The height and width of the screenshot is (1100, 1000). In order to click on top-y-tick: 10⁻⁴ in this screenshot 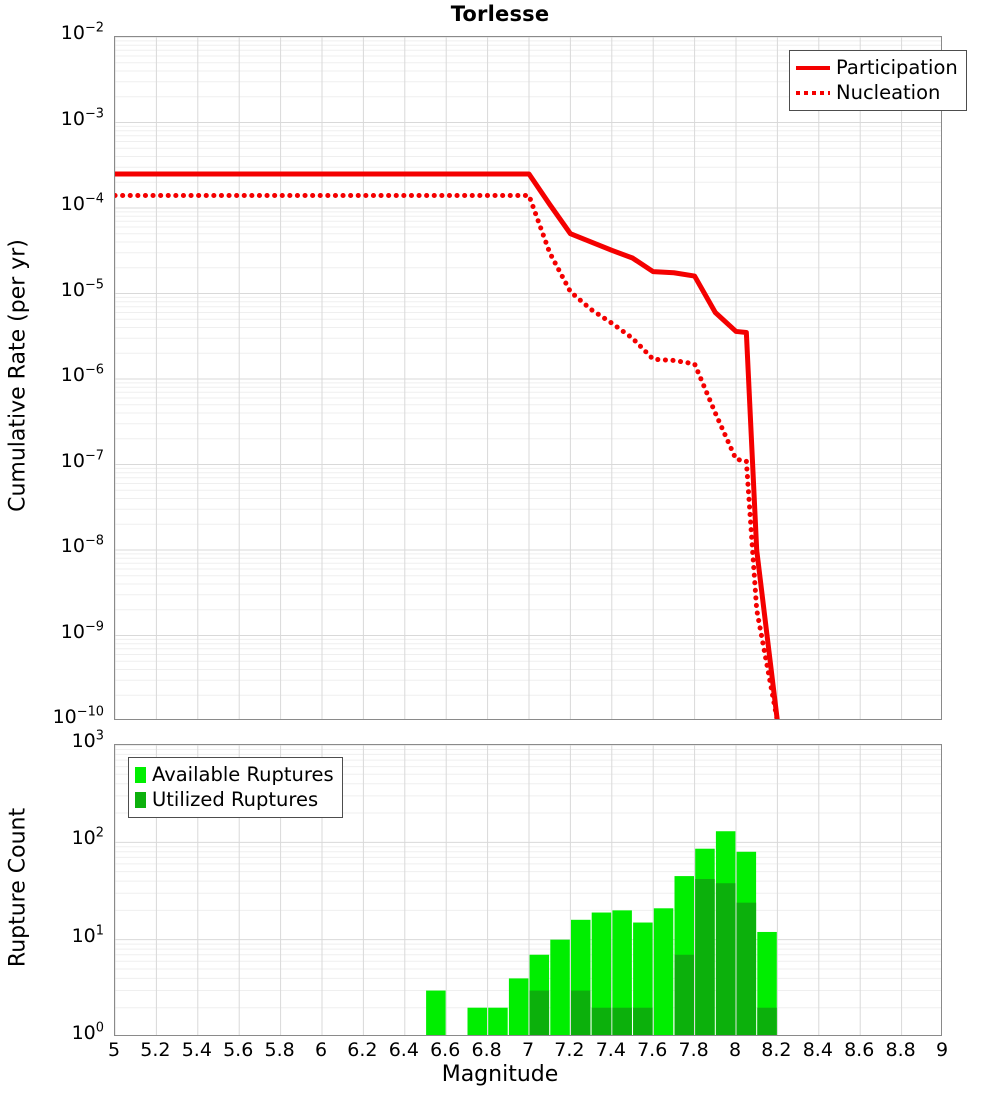, I will do `click(82, 203)`.